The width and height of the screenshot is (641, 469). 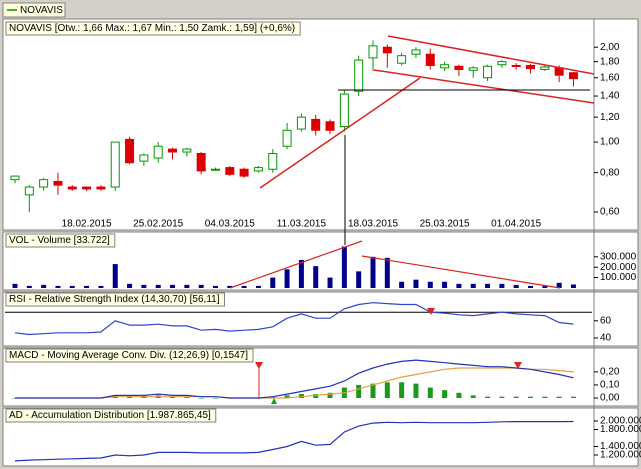 What do you see at coordinates (620, 429) in the screenshot?
I see `y-tick-label: 1.800.000` at bounding box center [620, 429].